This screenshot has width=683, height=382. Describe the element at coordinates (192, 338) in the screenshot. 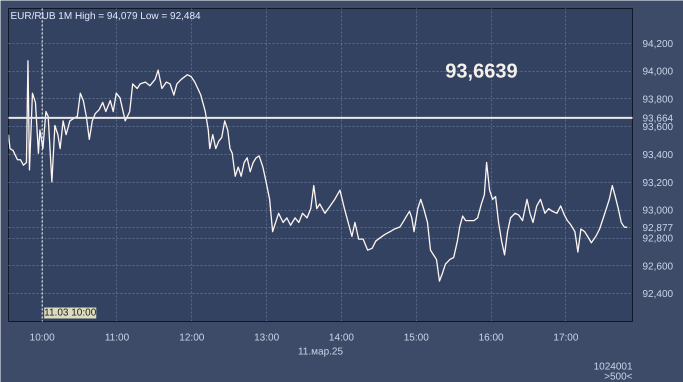

I see `x-tick-label: 12:00` at that location.